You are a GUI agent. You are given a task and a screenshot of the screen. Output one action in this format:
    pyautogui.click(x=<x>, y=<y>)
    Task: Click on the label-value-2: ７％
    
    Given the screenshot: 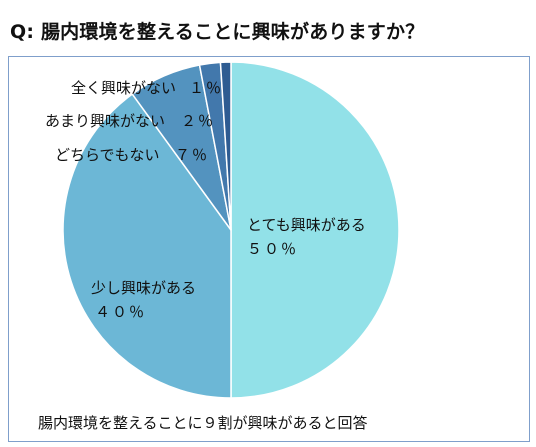 What is the action you would take?
    pyautogui.click(x=192, y=155)
    